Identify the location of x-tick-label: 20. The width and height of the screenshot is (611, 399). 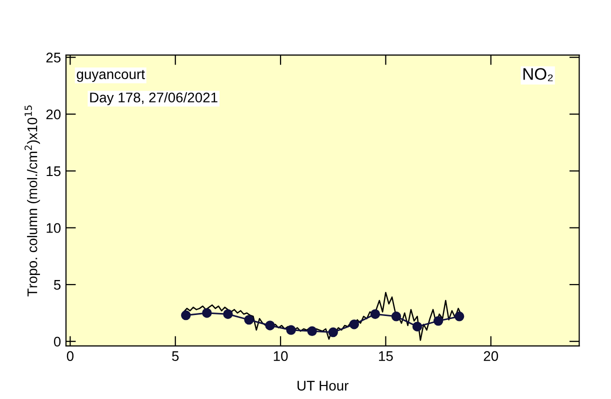
(491, 356).